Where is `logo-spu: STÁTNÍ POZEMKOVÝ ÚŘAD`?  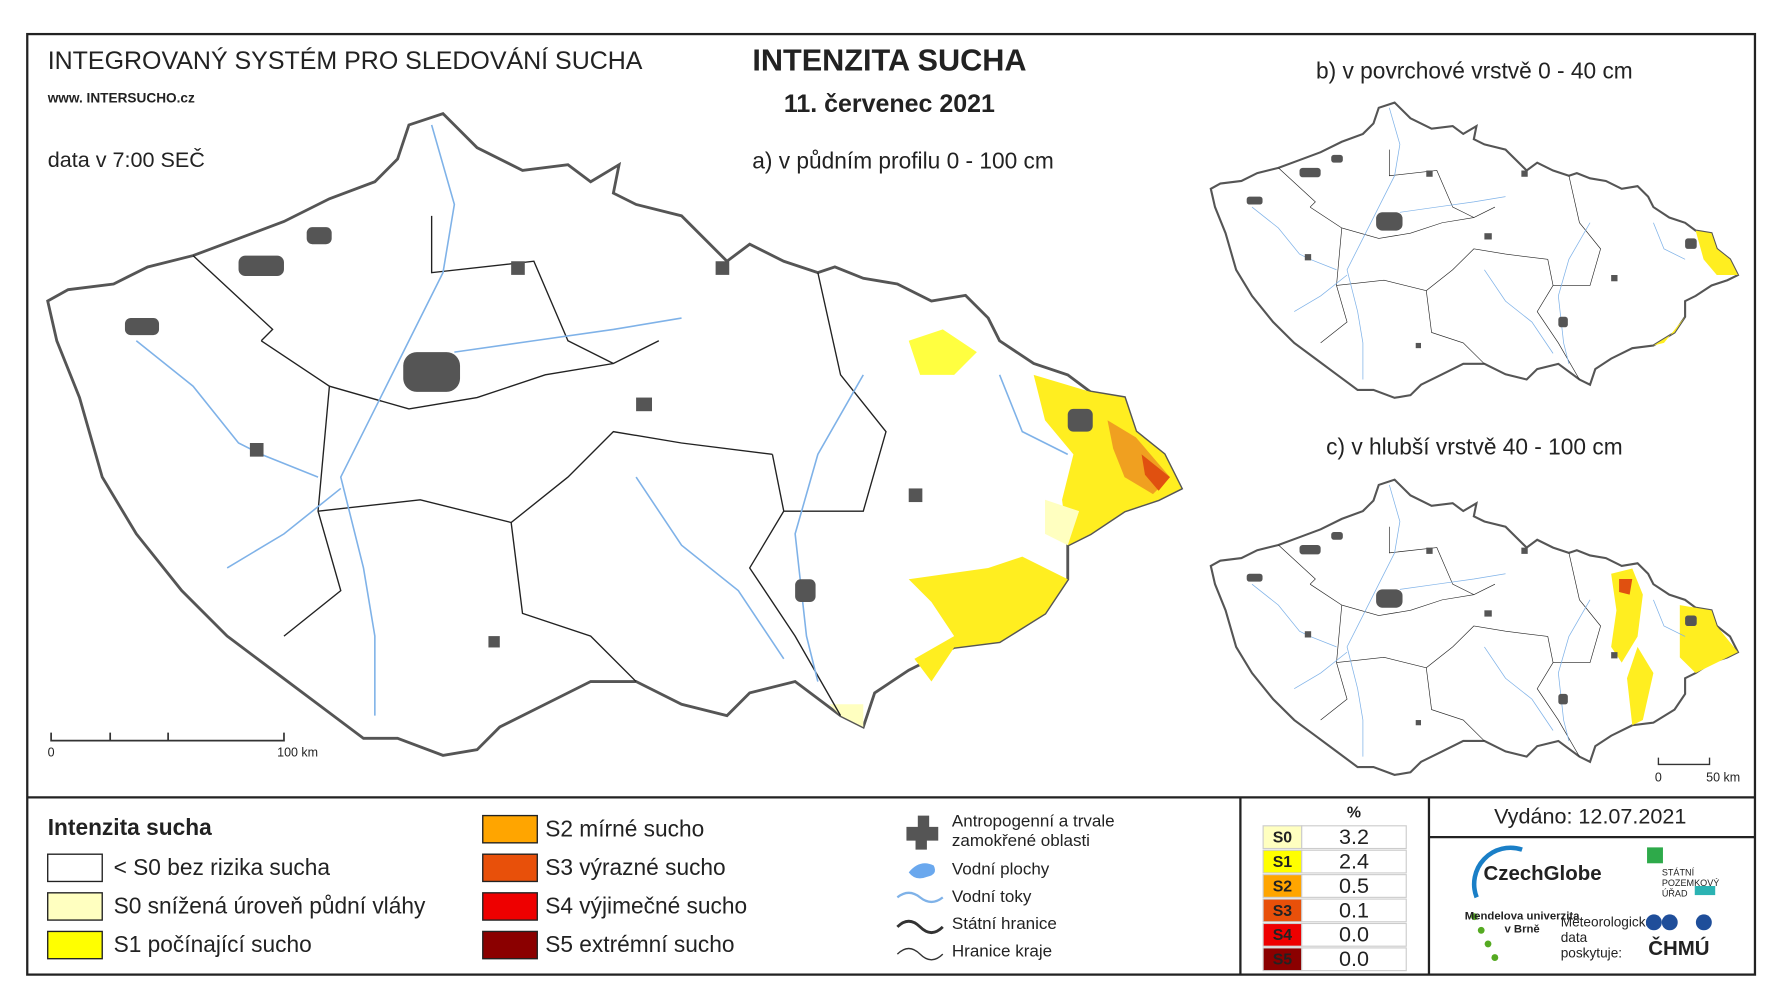 logo-spu: STÁTNÍ POZEMKOVÝ ÚŘAD is located at coordinates (1691, 883).